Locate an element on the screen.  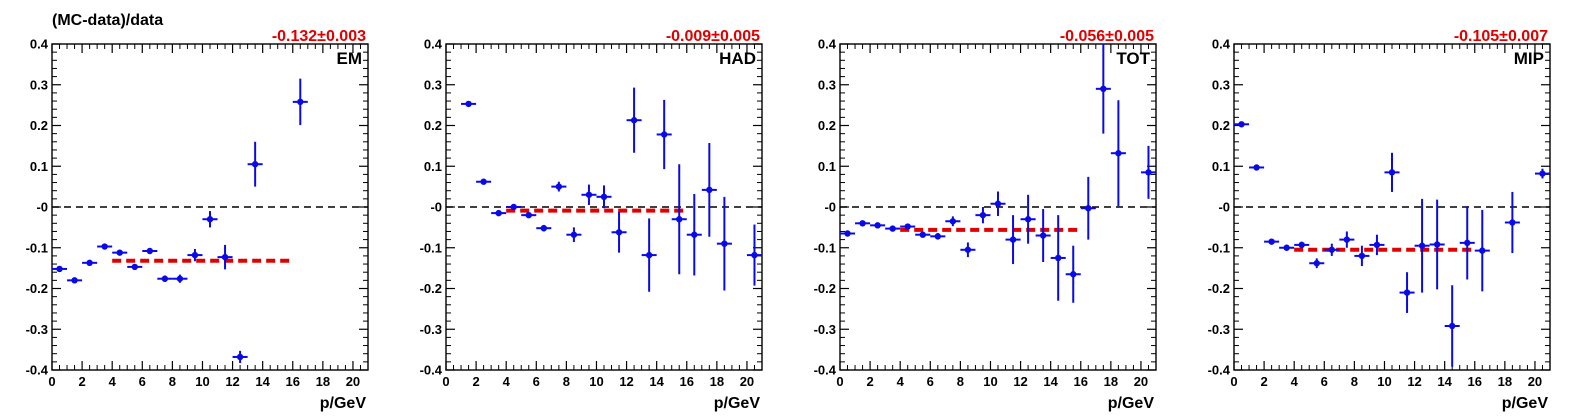
data-points is located at coordinates (180, 221).